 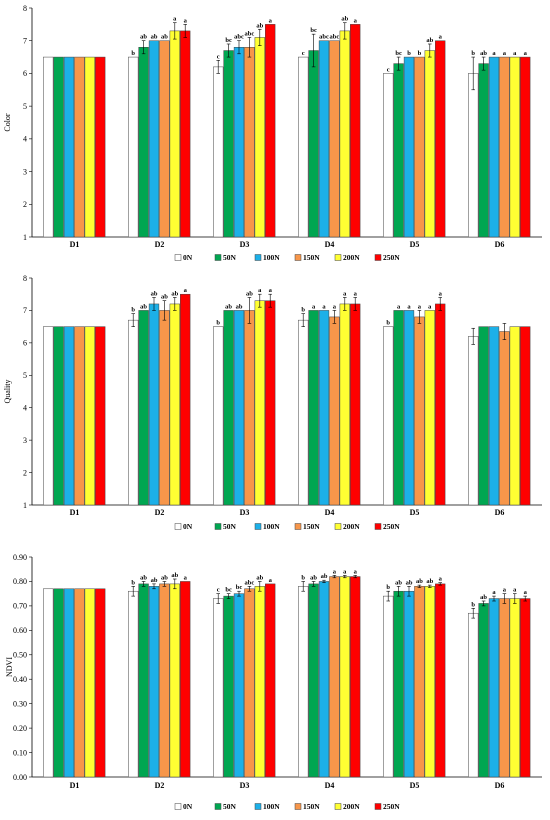 What do you see at coordinates (271, 257) in the screenshot?
I see `legend-label: 100N` at bounding box center [271, 257].